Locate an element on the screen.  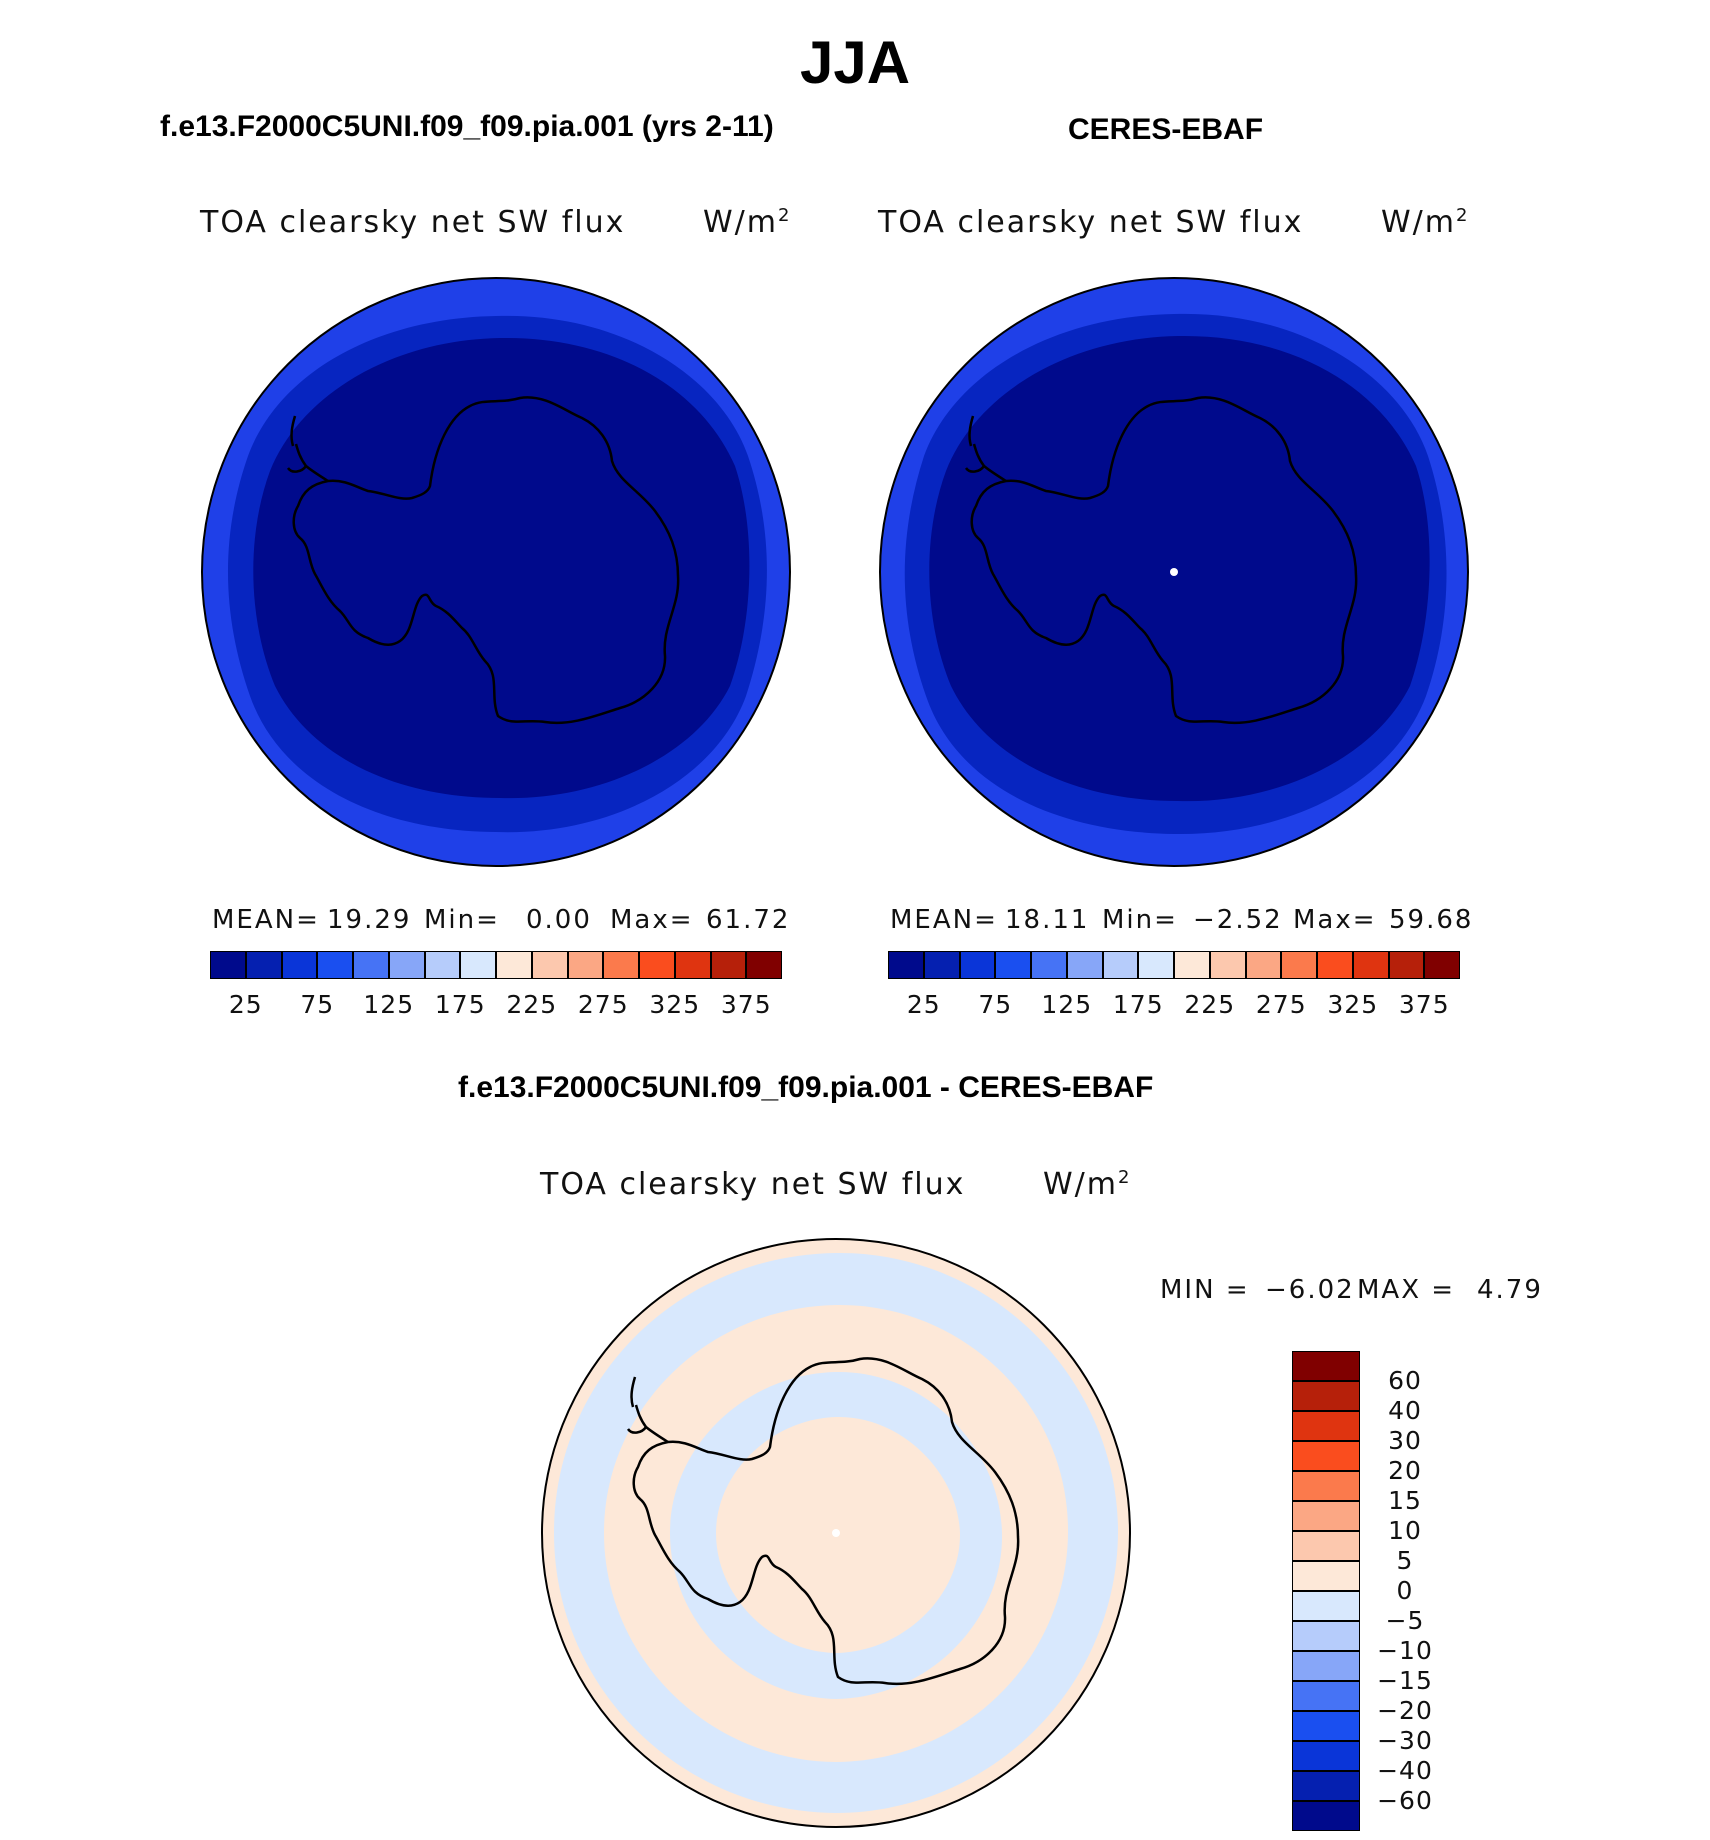
obs-antarctica-coastline is located at coordinates (1164, 560).